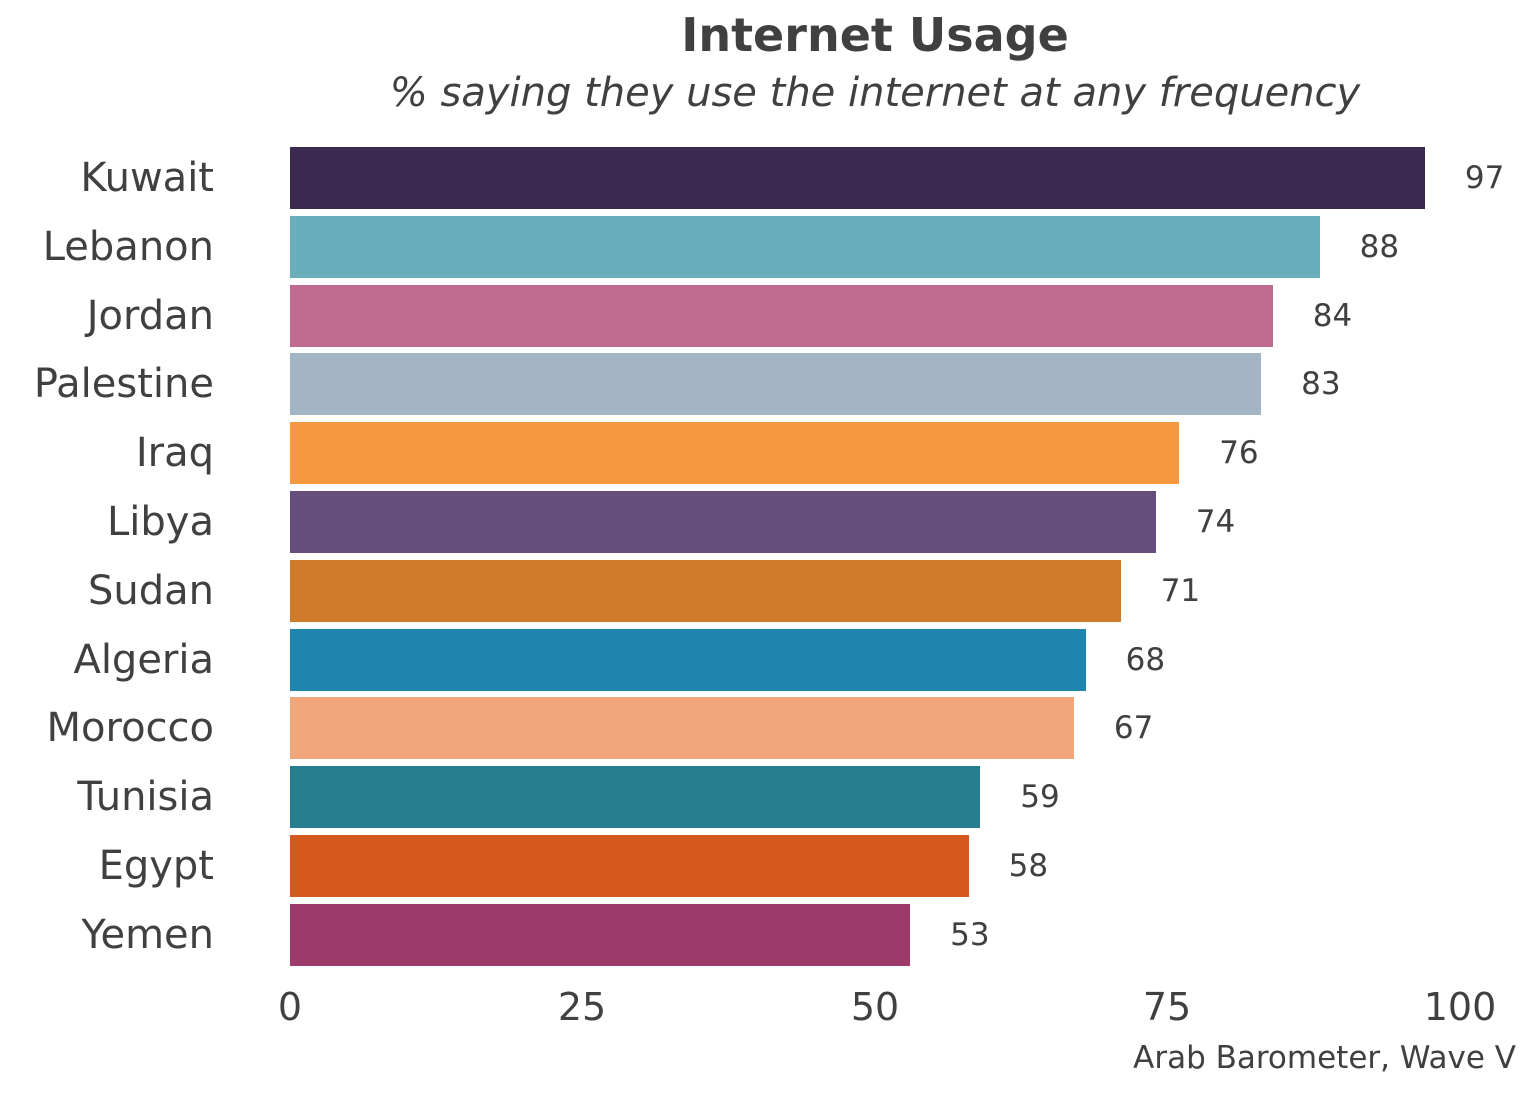 This screenshot has height=1097, width=1536. I want to click on value-label: 67, so click(1133, 728).